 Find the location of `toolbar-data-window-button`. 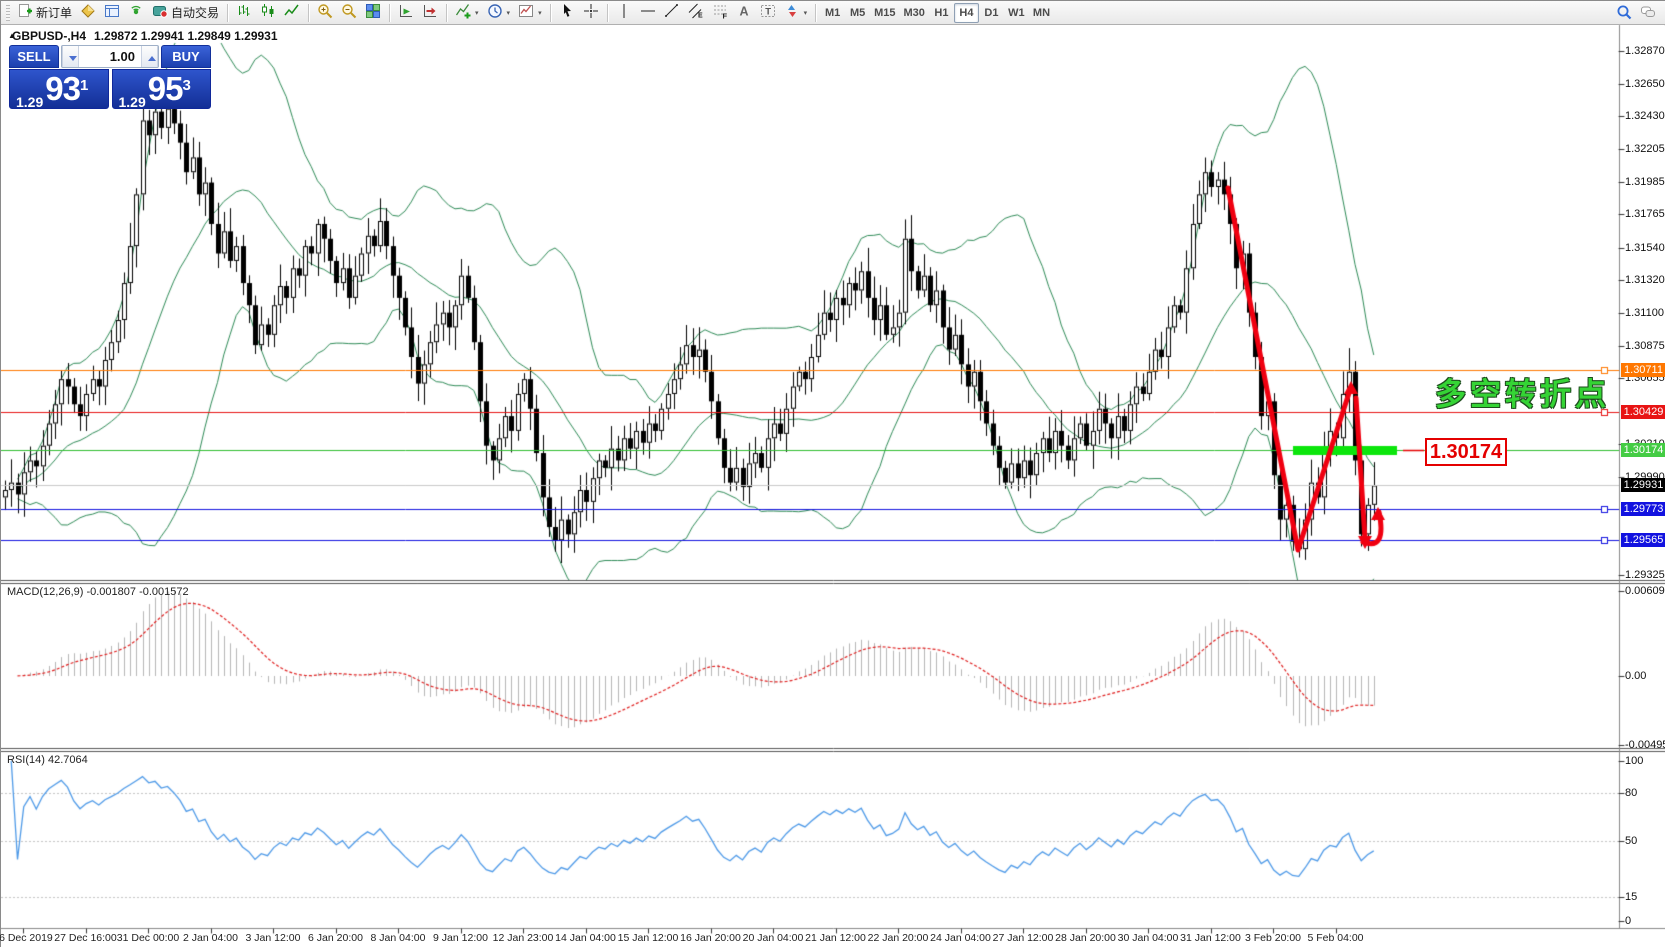

toolbar-data-window-button is located at coordinates (112, 13).